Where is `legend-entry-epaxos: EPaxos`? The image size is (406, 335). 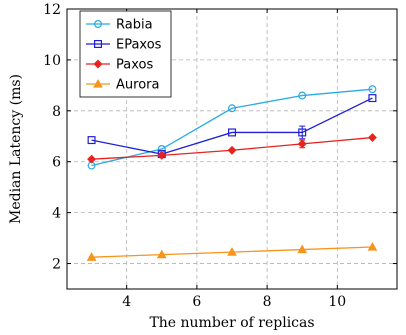
legend-entry-epaxos: EPaxos is located at coordinates (124, 45).